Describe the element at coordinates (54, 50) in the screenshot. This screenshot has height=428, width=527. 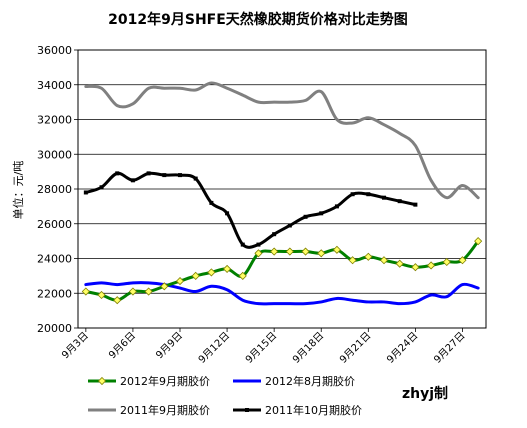
I see `y-tick-label: 36000` at that location.